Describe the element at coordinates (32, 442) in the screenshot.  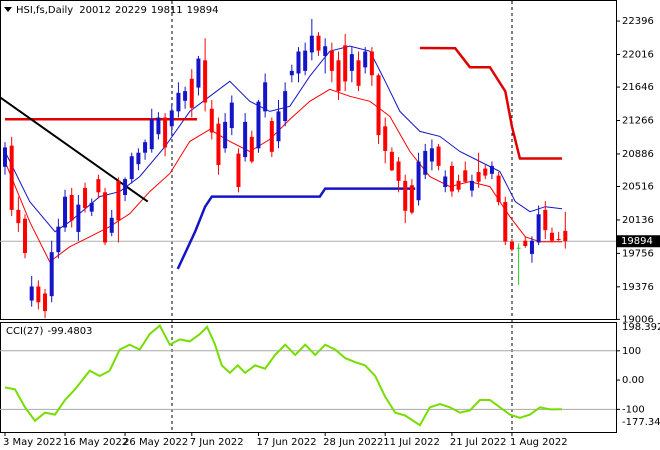
I see `x-tick-label: 3 May 2022` at that location.